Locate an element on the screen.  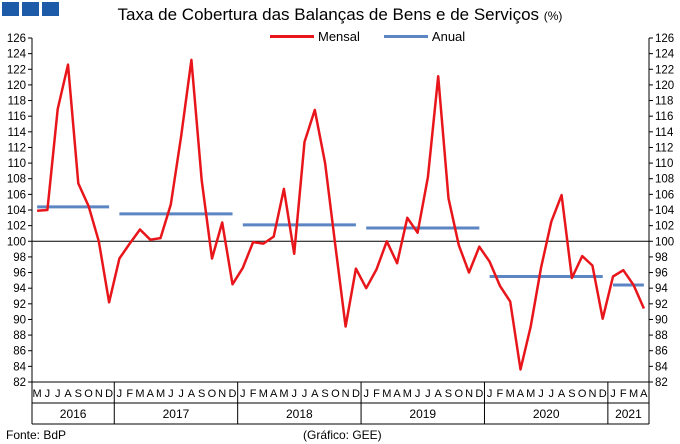
y-tick-label-left: 122 is located at coordinates (16, 70).